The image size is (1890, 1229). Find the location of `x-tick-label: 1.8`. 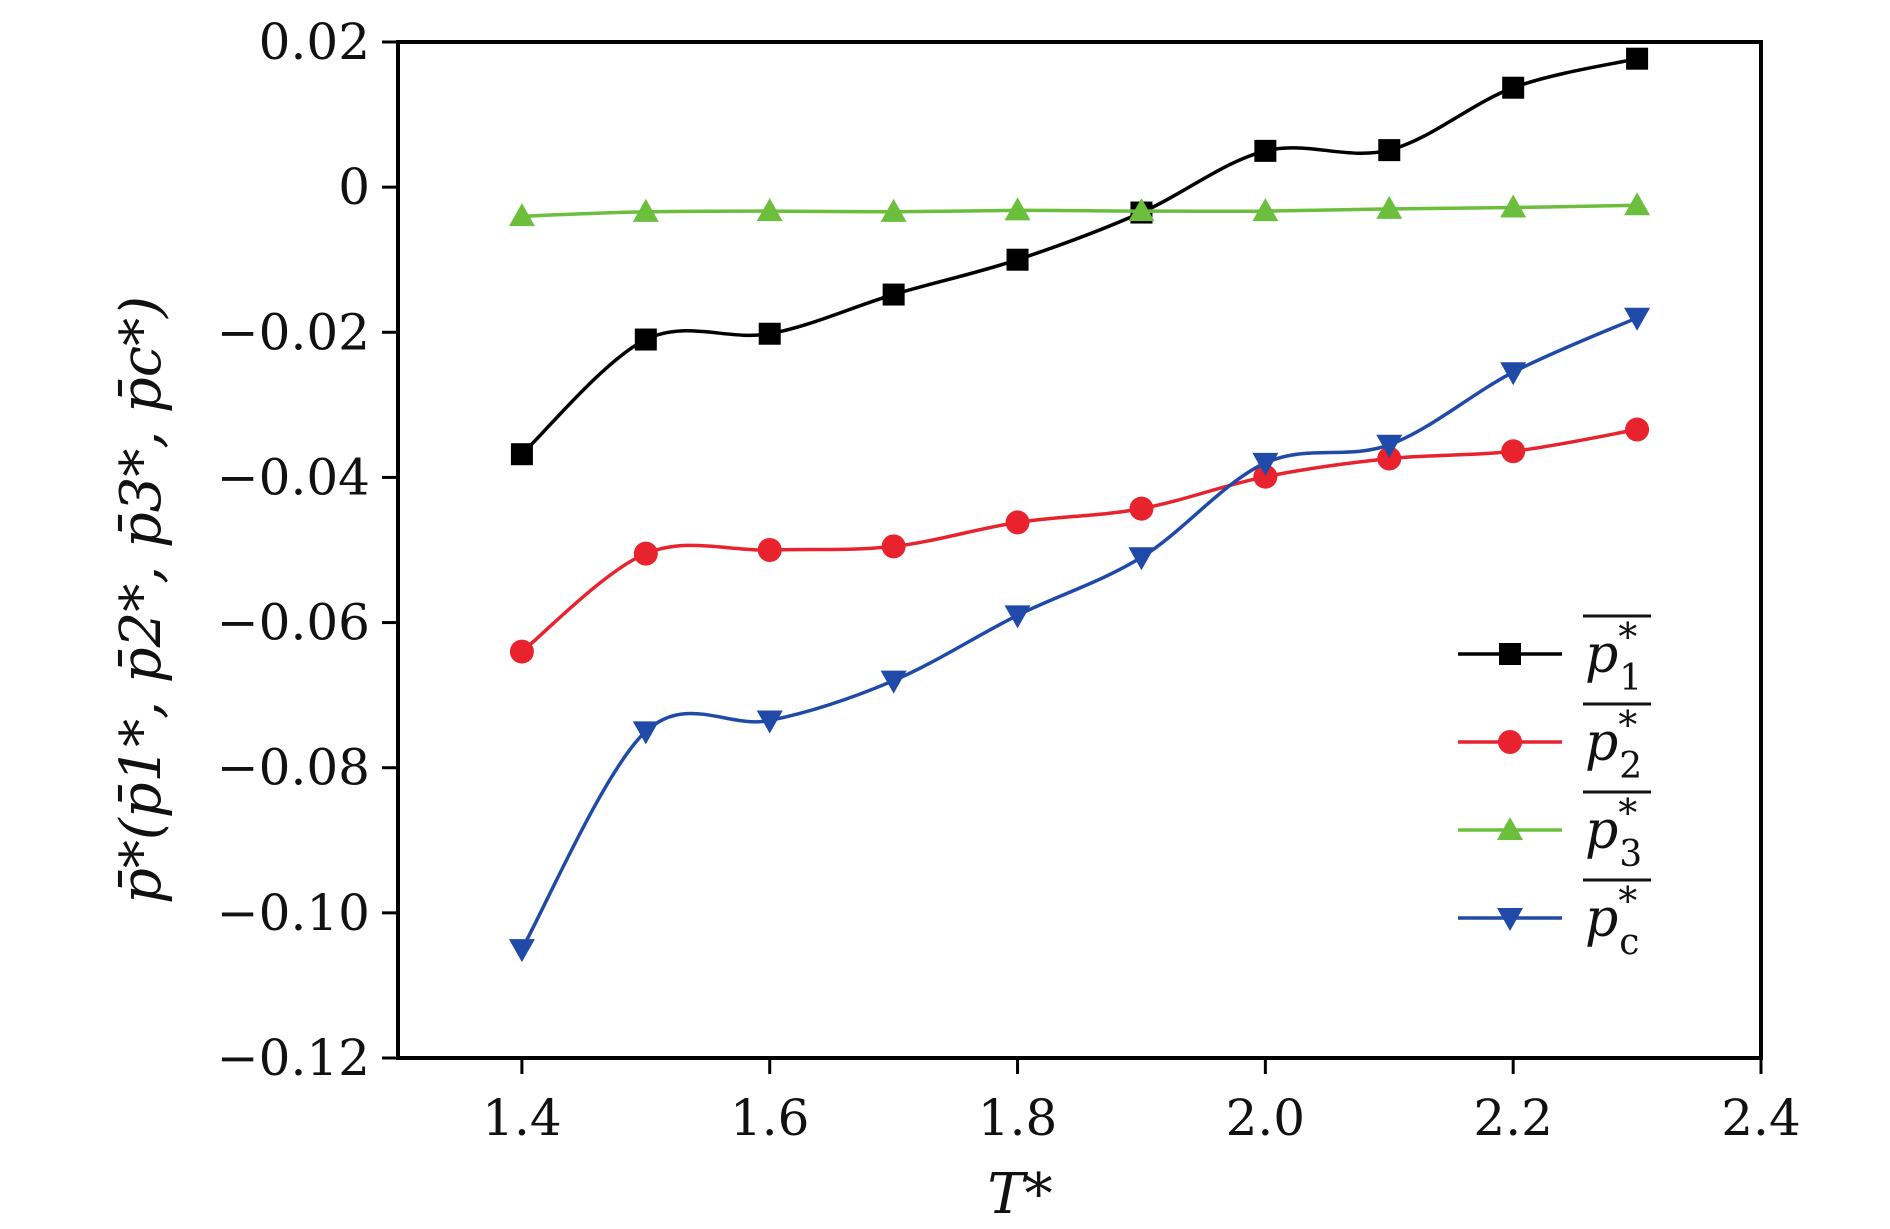

x-tick-label: 1.8 is located at coordinates (1018, 1118).